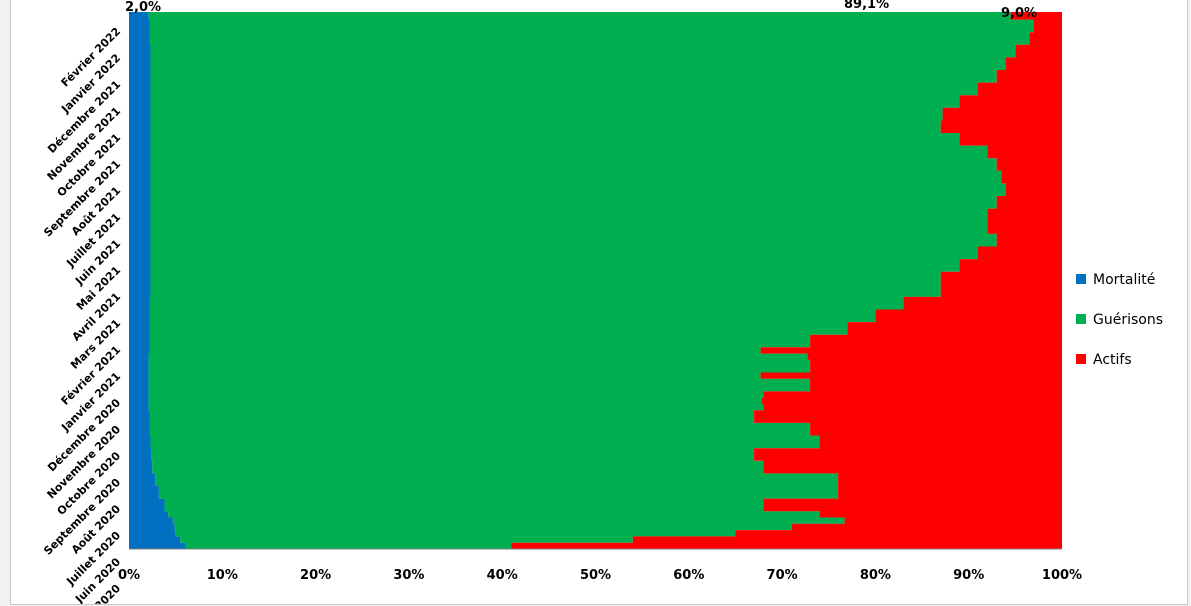  I want to click on chart-legend: Mortalité Guérisons Actifs, so click(1119, 320).